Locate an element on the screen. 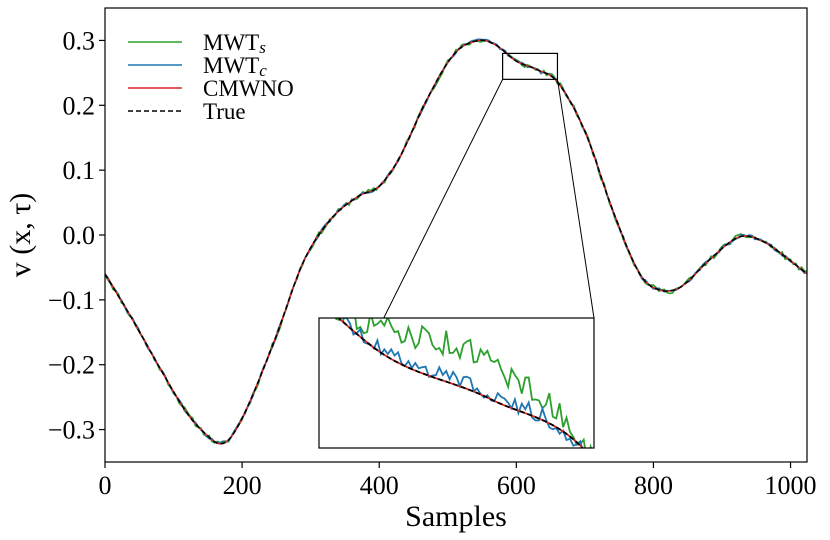 The image size is (830, 540). y-tick-label: 0.3 is located at coordinates (79, 40).